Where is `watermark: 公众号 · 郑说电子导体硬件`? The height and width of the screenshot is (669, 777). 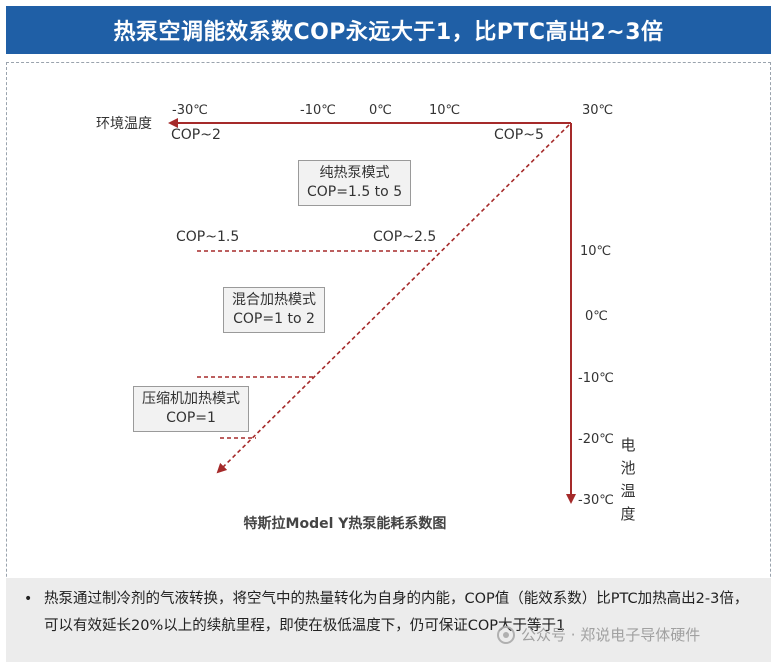
watermark: 公众号 · 郑说电子导体硬件 is located at coordinates (598, 634).